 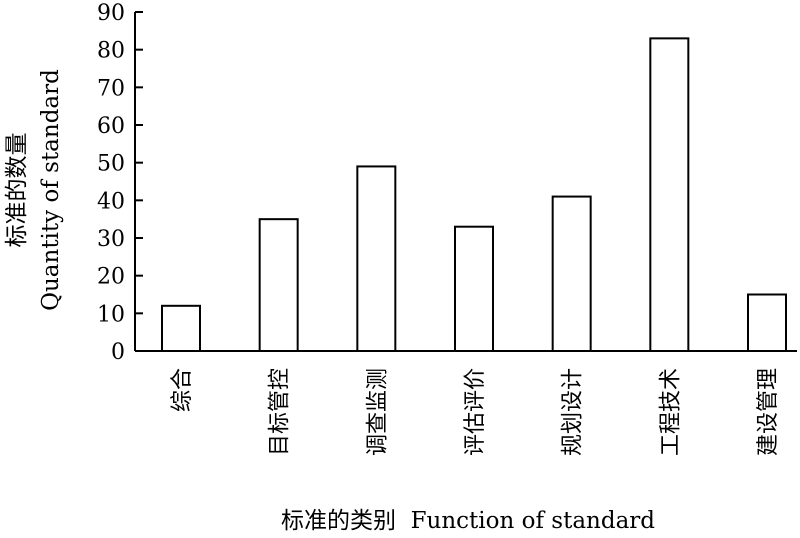 What do you see at coordinates (182, 390) in the screenshot?
I see `x-category-label: 综合` at bounding box center [182, 390].